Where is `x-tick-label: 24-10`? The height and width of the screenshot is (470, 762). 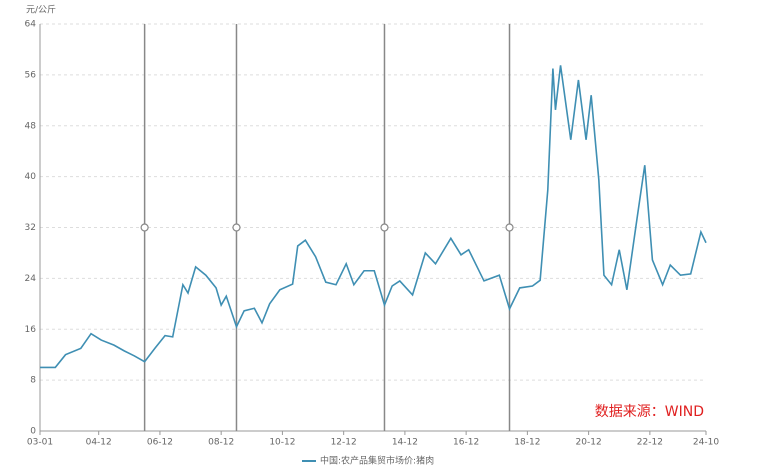
x-tick-label: 24-10 is located at coordinates (706, 443).